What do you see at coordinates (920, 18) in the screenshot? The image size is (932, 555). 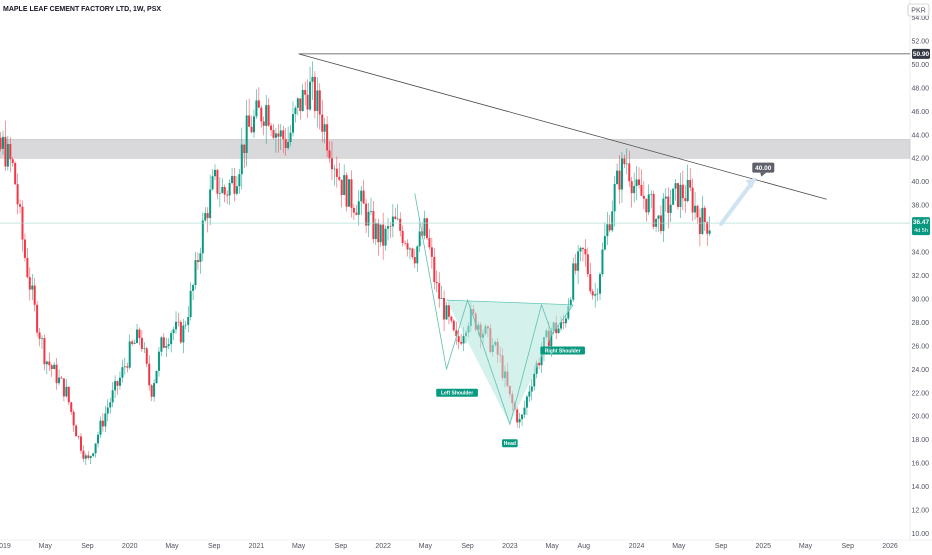 I see `y-tick-label: 54.00` at bounding box center [920, 18].